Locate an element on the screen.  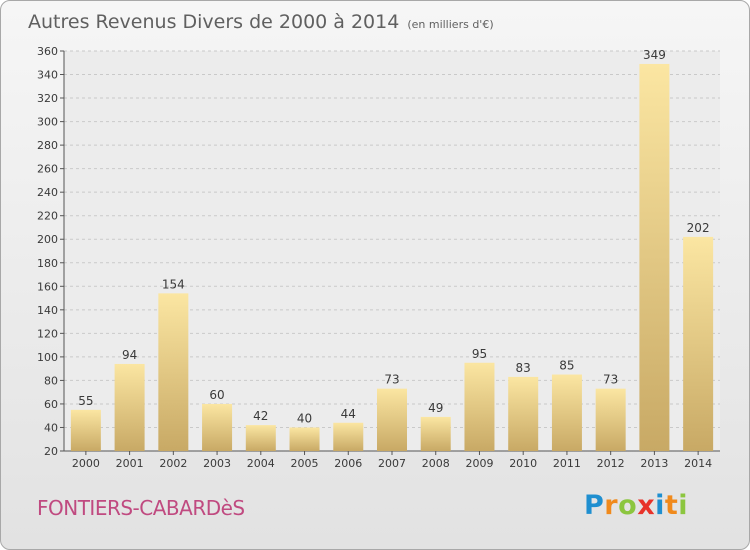
x-tick-label: 2000 is located at coordinates (86, 463).